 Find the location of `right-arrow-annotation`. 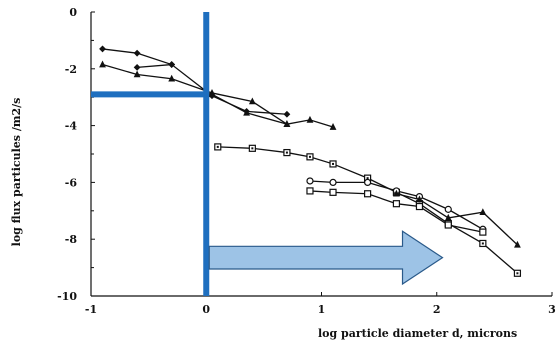

right-arrow-annotation is located at coordinates (326, 258).